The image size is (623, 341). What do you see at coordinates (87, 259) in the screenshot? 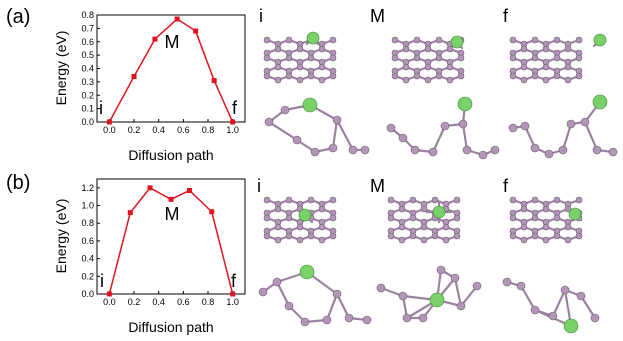
I see `y-tick-label: 0.4` at bounding box center [87, 259].